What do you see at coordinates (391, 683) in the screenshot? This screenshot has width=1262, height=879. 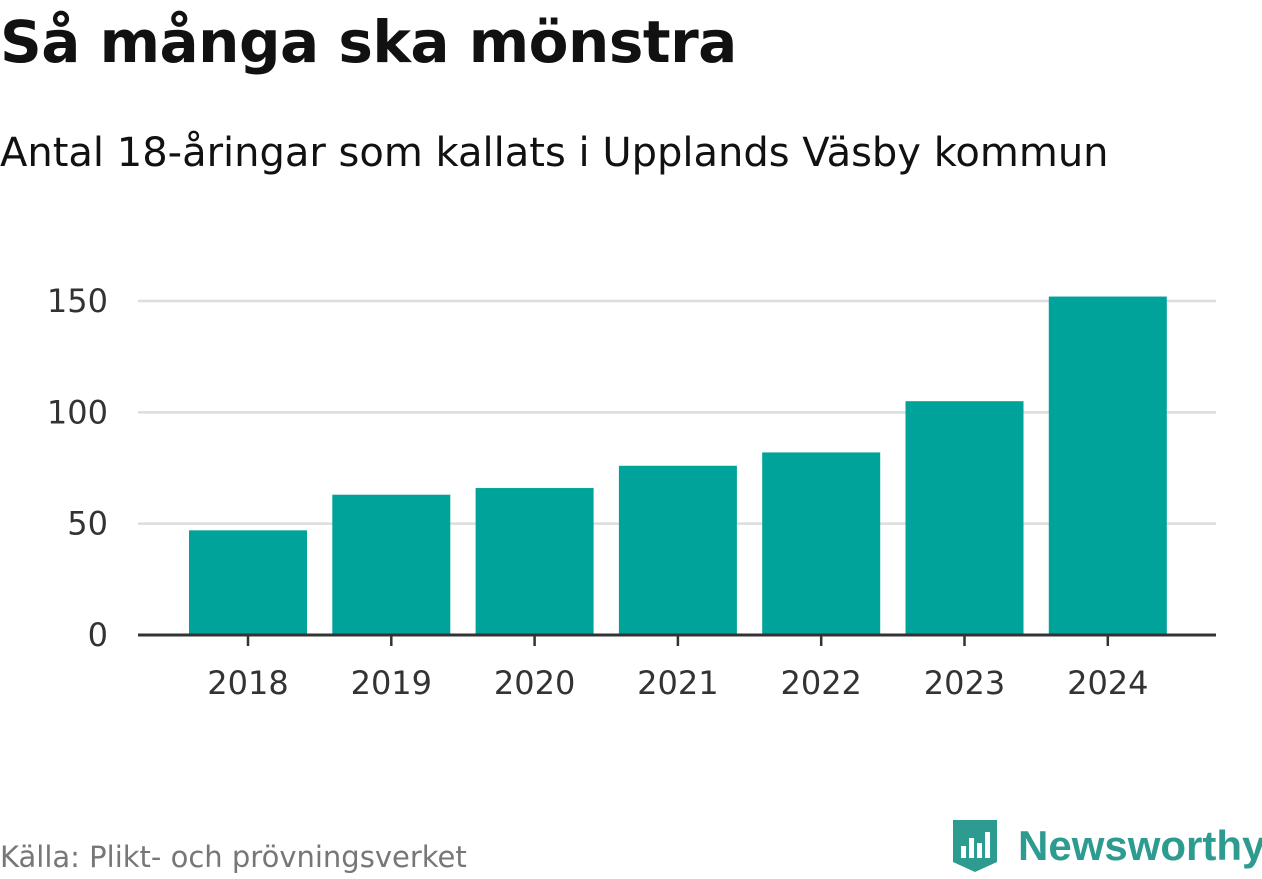 I see `x-tick-label: 2019` at bounding box center [391, 683].